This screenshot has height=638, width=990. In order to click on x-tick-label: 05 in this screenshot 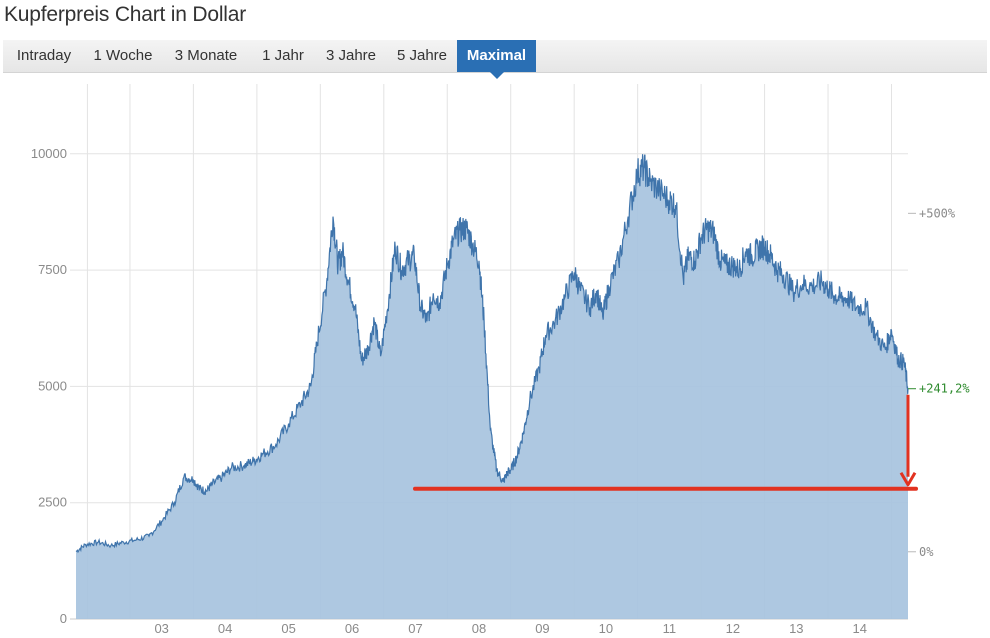, I will do `click(288, 628)`.